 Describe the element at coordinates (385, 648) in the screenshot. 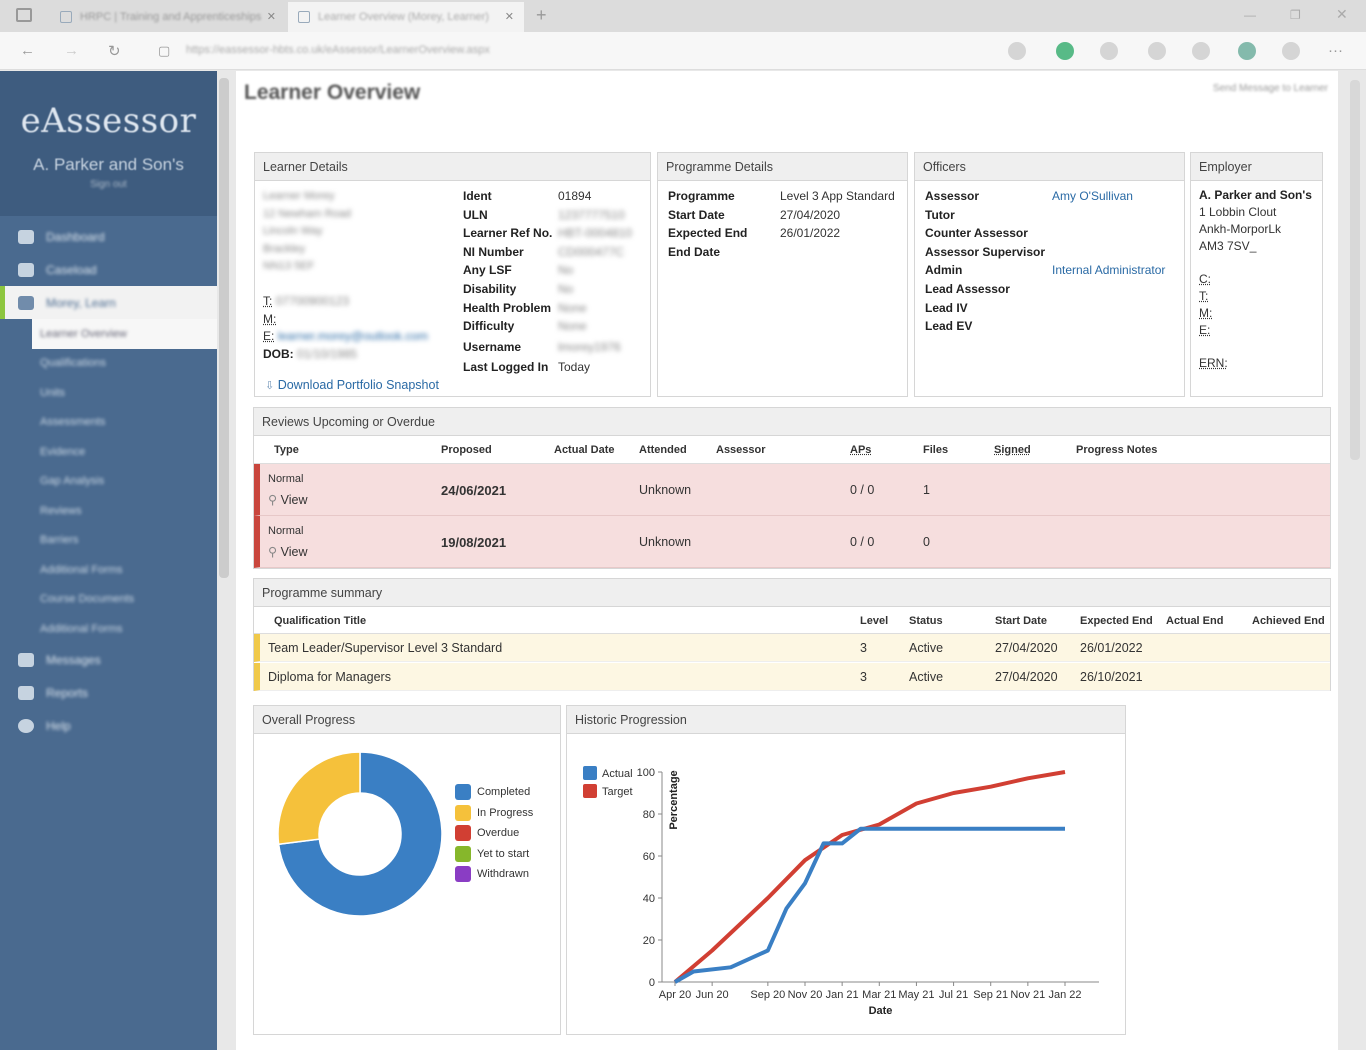

I see `qualification-link: Team Leader/Supervisor Level 3 Standard` at that location.